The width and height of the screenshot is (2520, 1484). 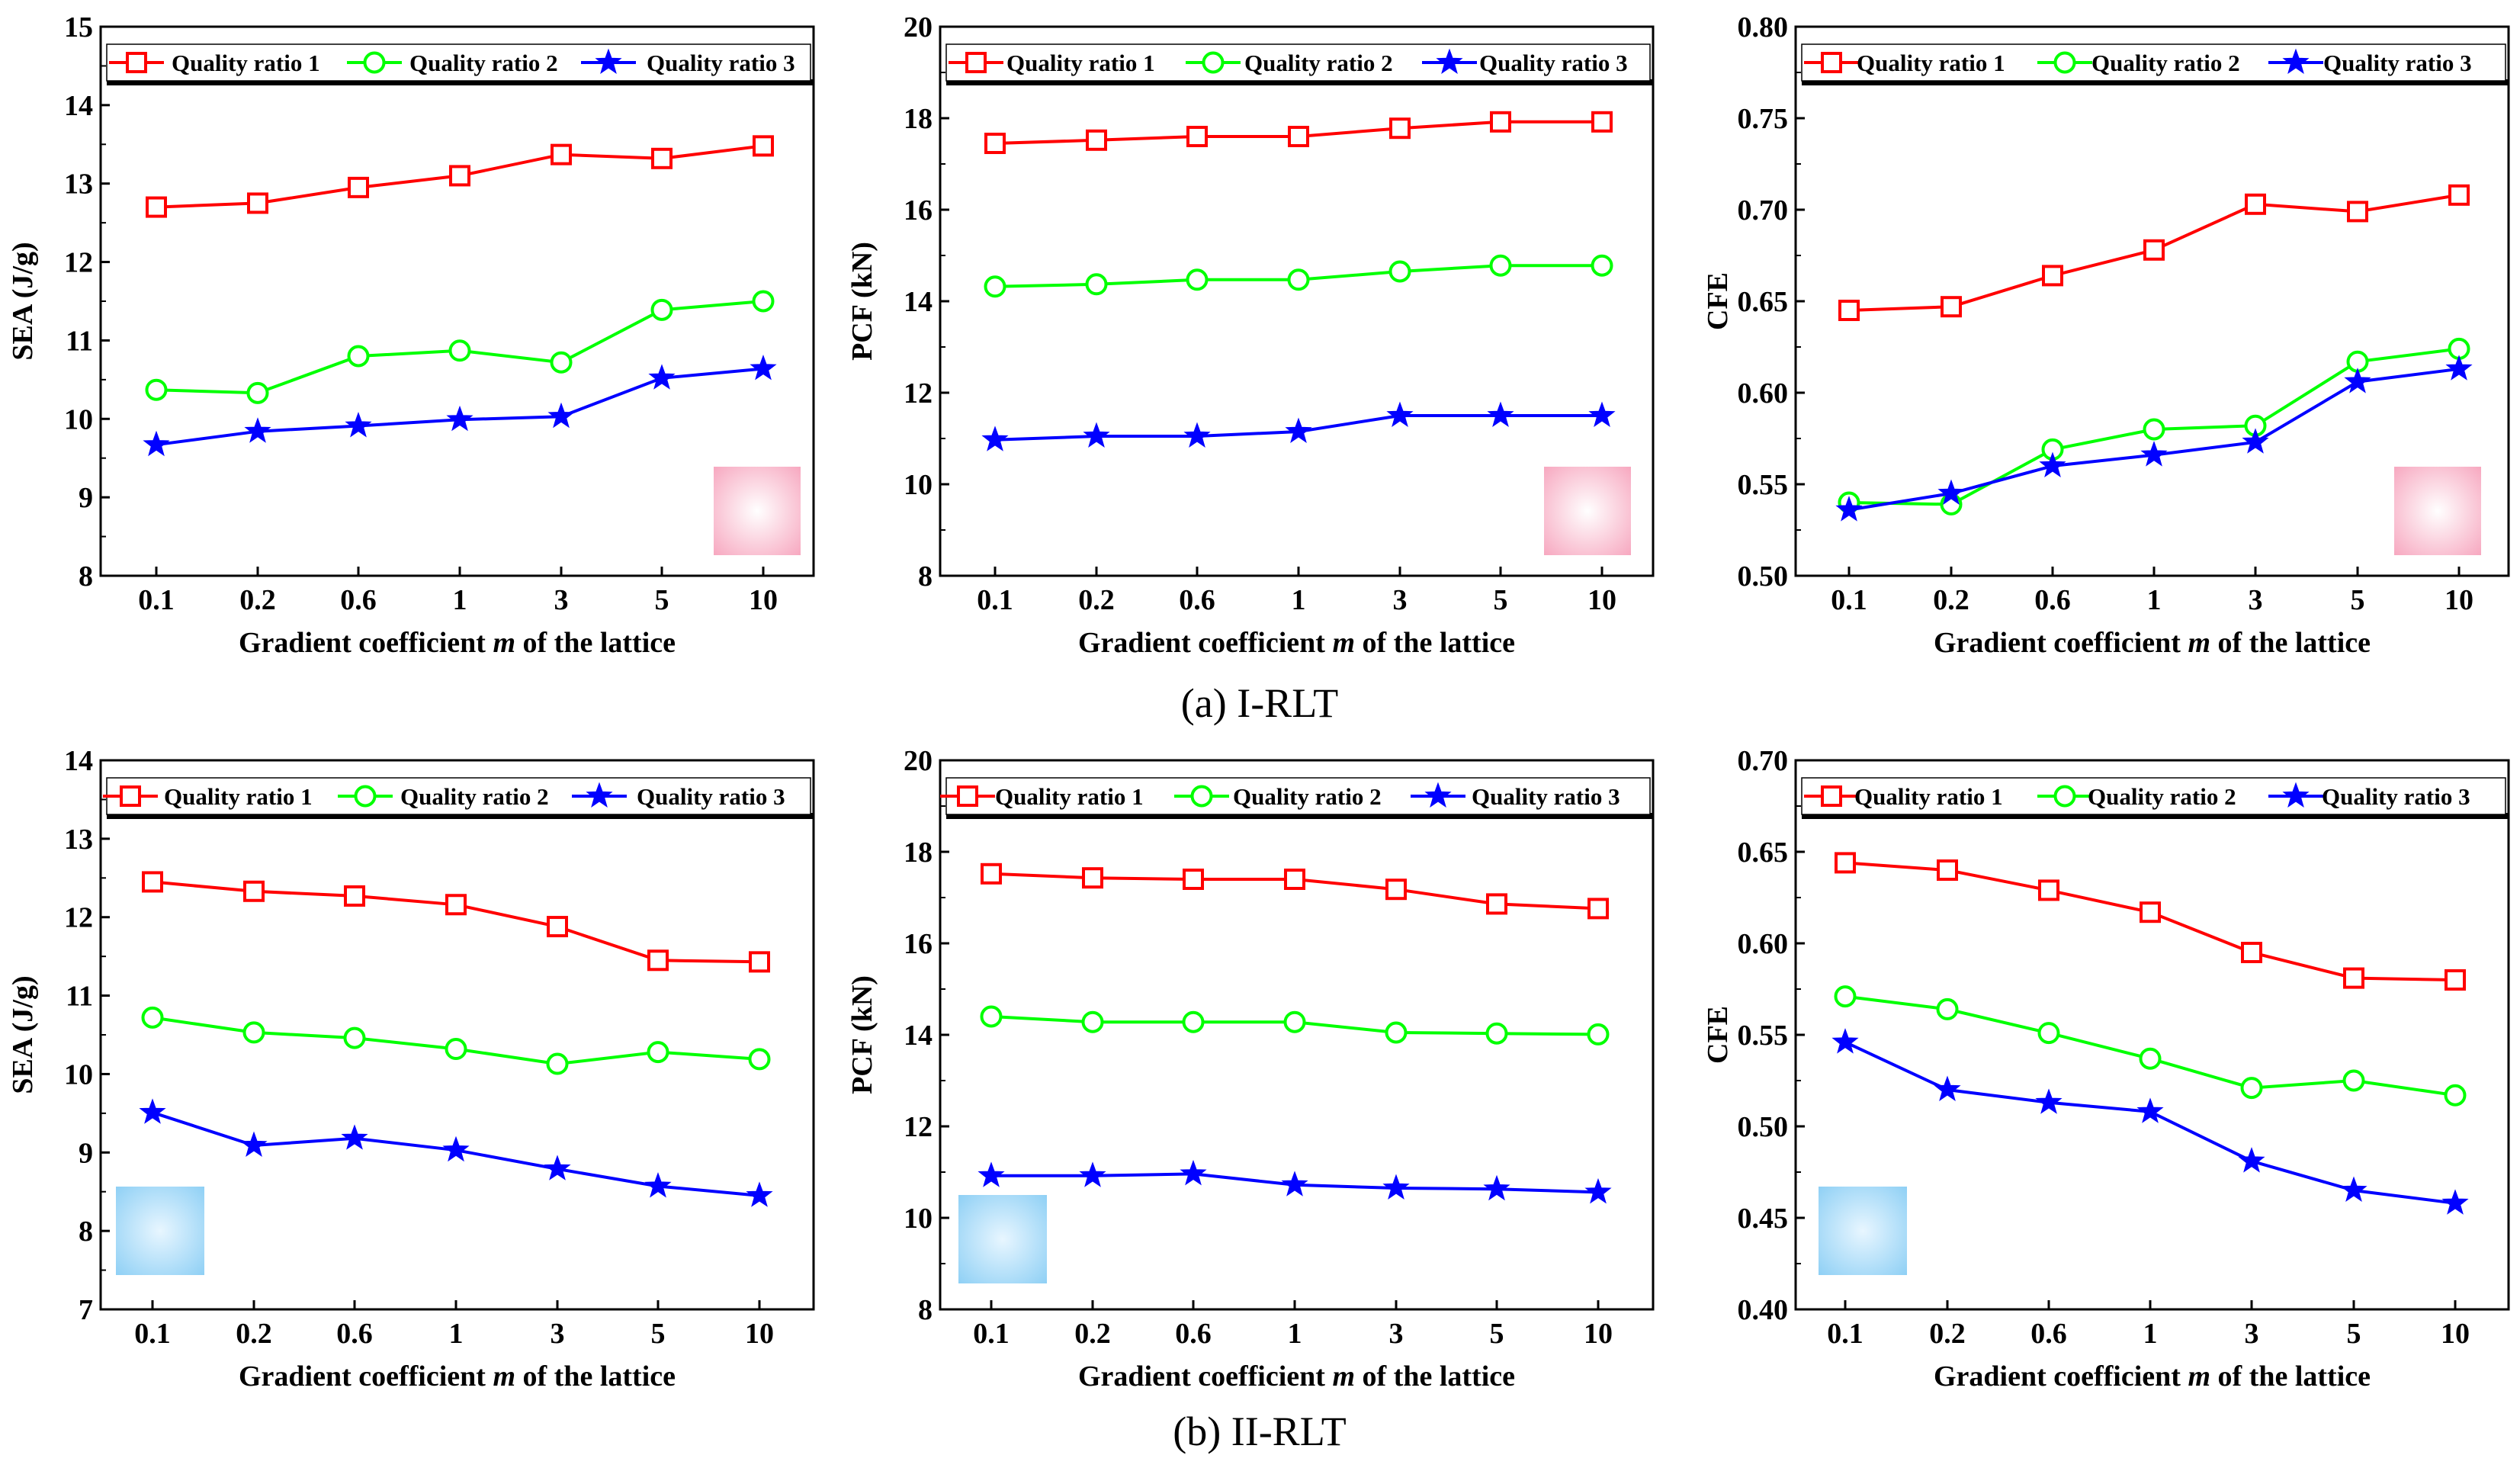 I want to click on y-tick-label: 9, so click(x=86, y=1153).